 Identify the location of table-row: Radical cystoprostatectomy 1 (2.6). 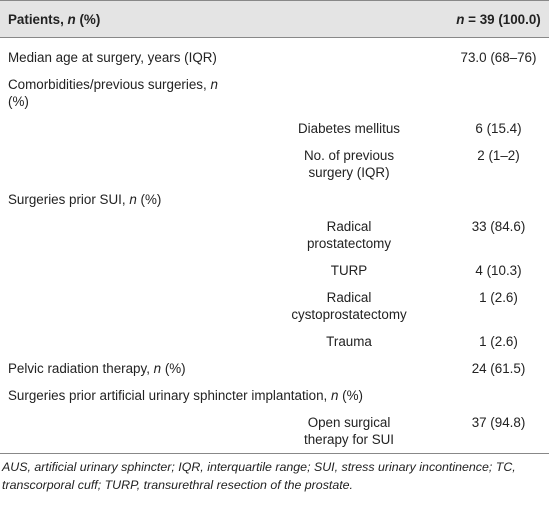
(274, 306).